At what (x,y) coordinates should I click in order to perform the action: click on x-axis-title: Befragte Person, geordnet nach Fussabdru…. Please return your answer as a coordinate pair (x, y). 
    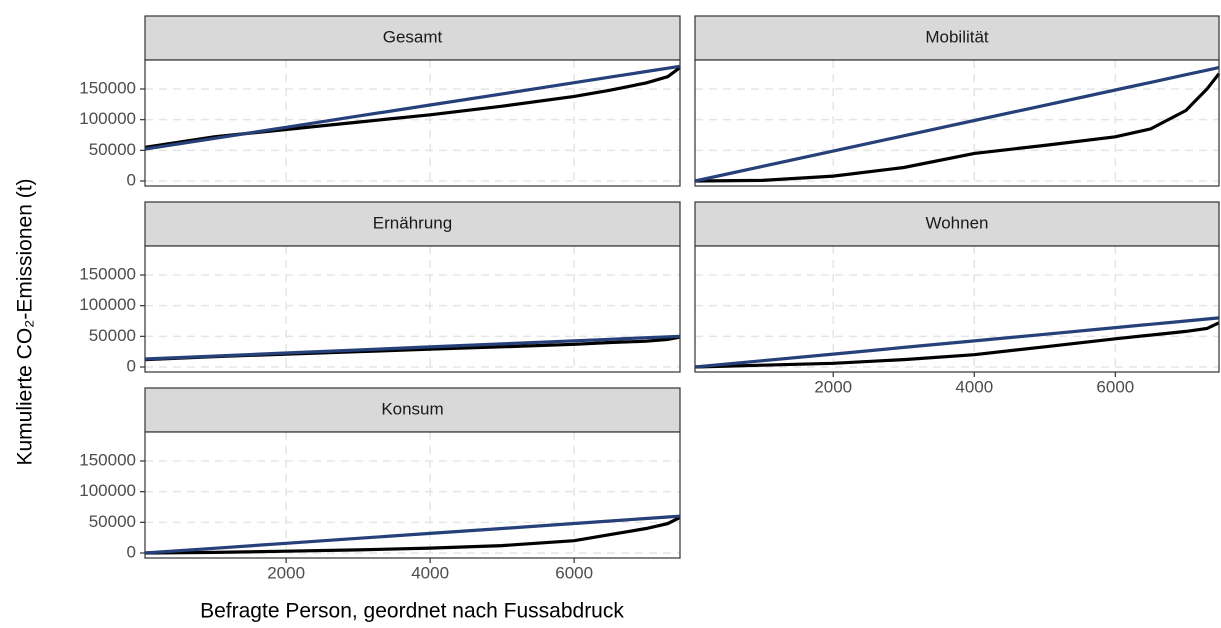
    Looking at the image, I should click on (412, 611).